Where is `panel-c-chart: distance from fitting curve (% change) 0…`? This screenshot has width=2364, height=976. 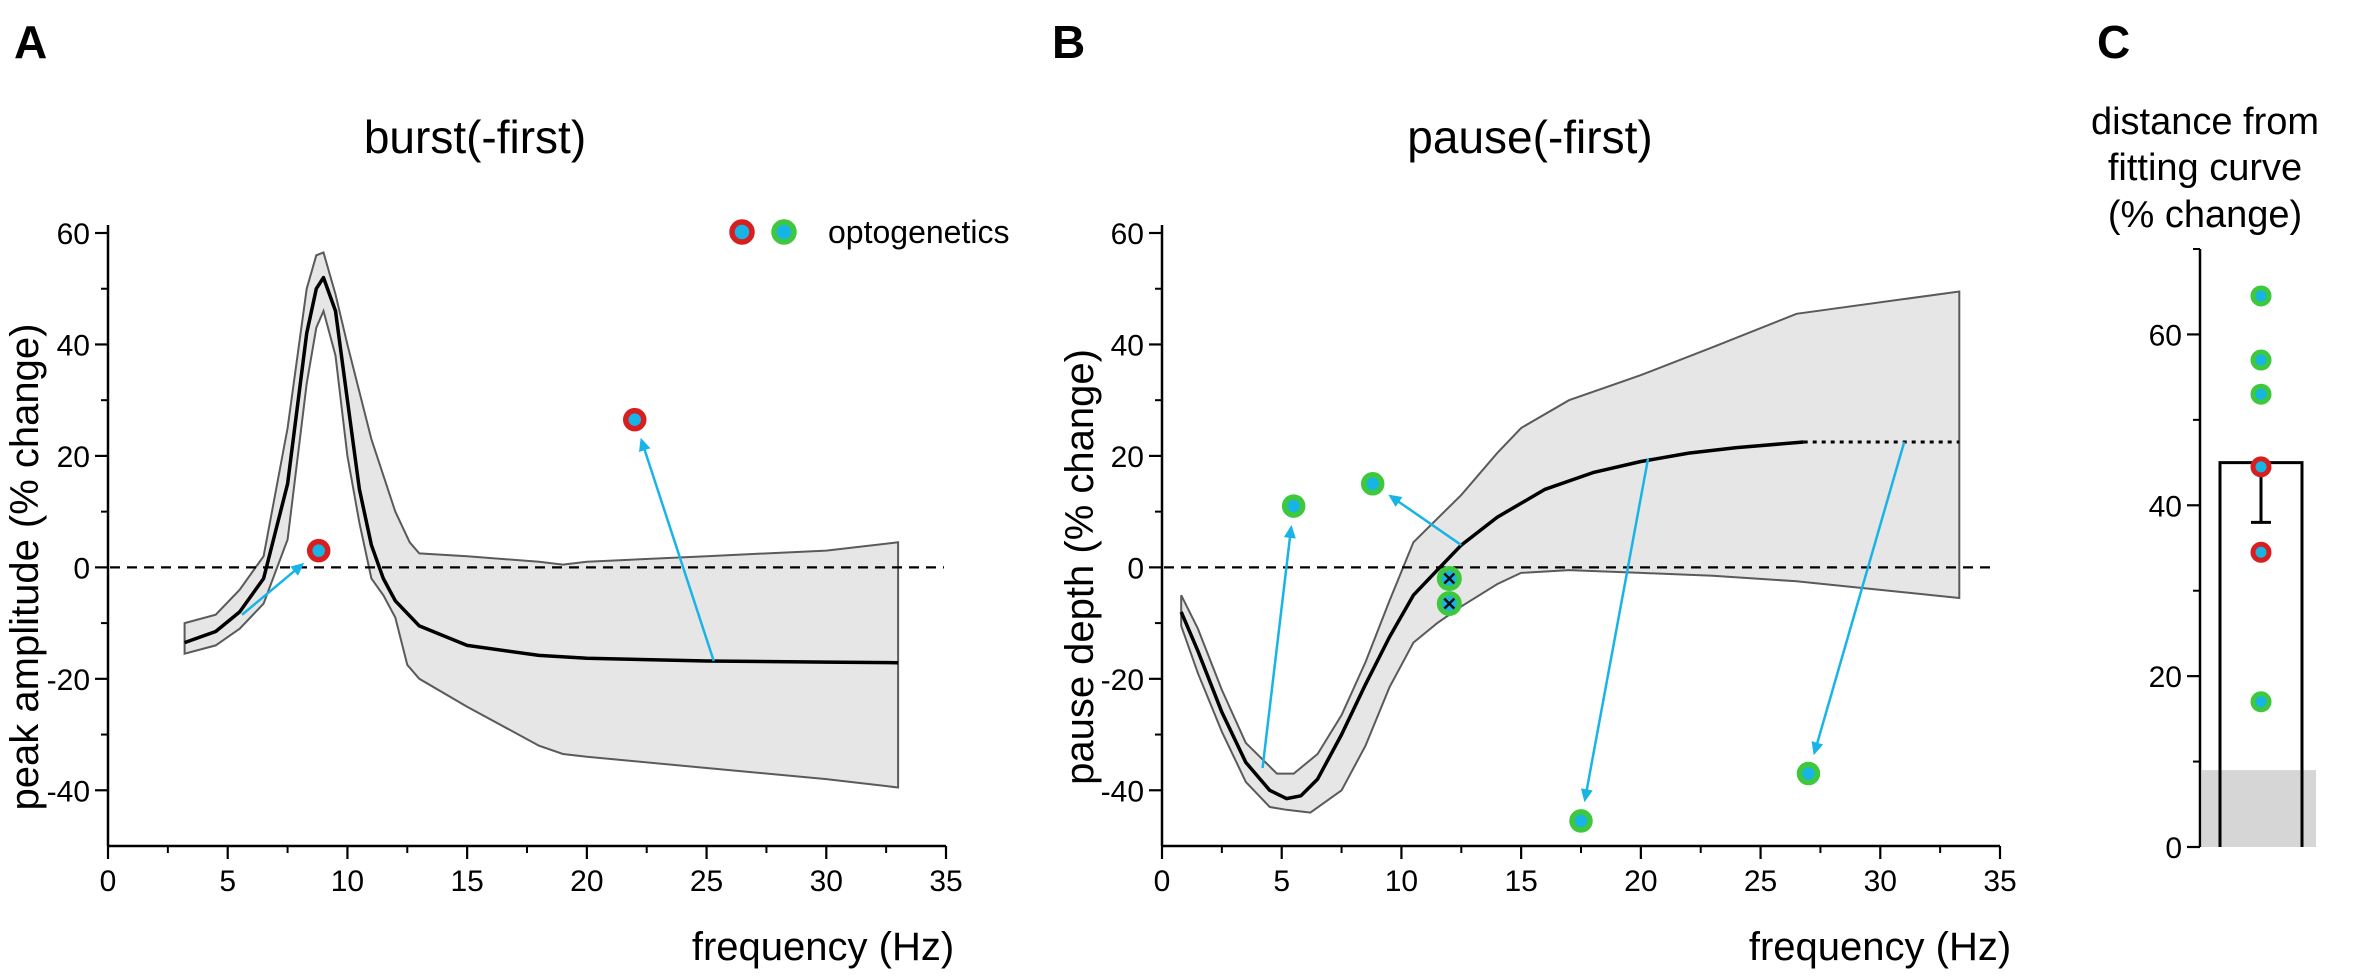
panel-c-chart: distance from fitting curve (% change) 0… is located at coordinates (2205, 483).